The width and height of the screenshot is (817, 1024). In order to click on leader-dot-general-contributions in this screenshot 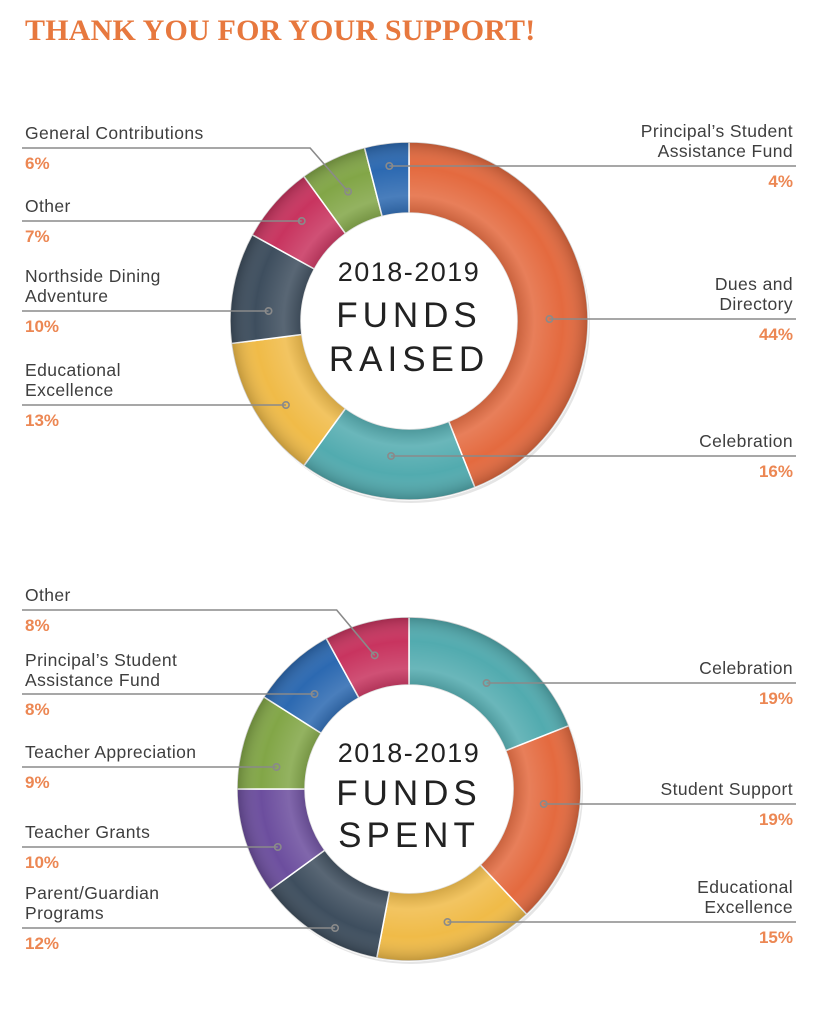, I will do `click(348, 191)`.